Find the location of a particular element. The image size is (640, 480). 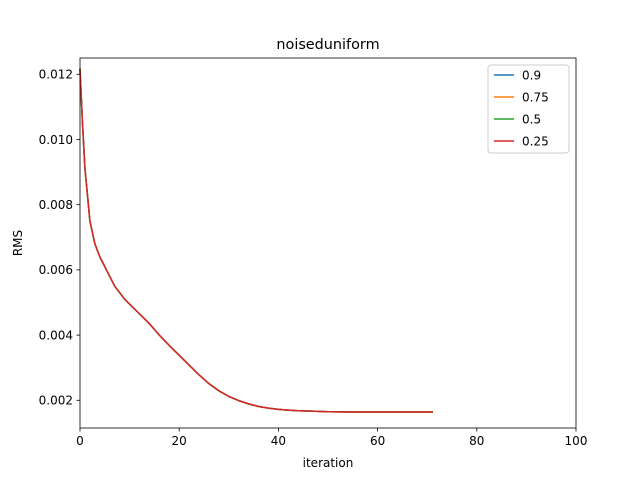

y-tick-label: 0.008 is located at coordinates (56, 205).